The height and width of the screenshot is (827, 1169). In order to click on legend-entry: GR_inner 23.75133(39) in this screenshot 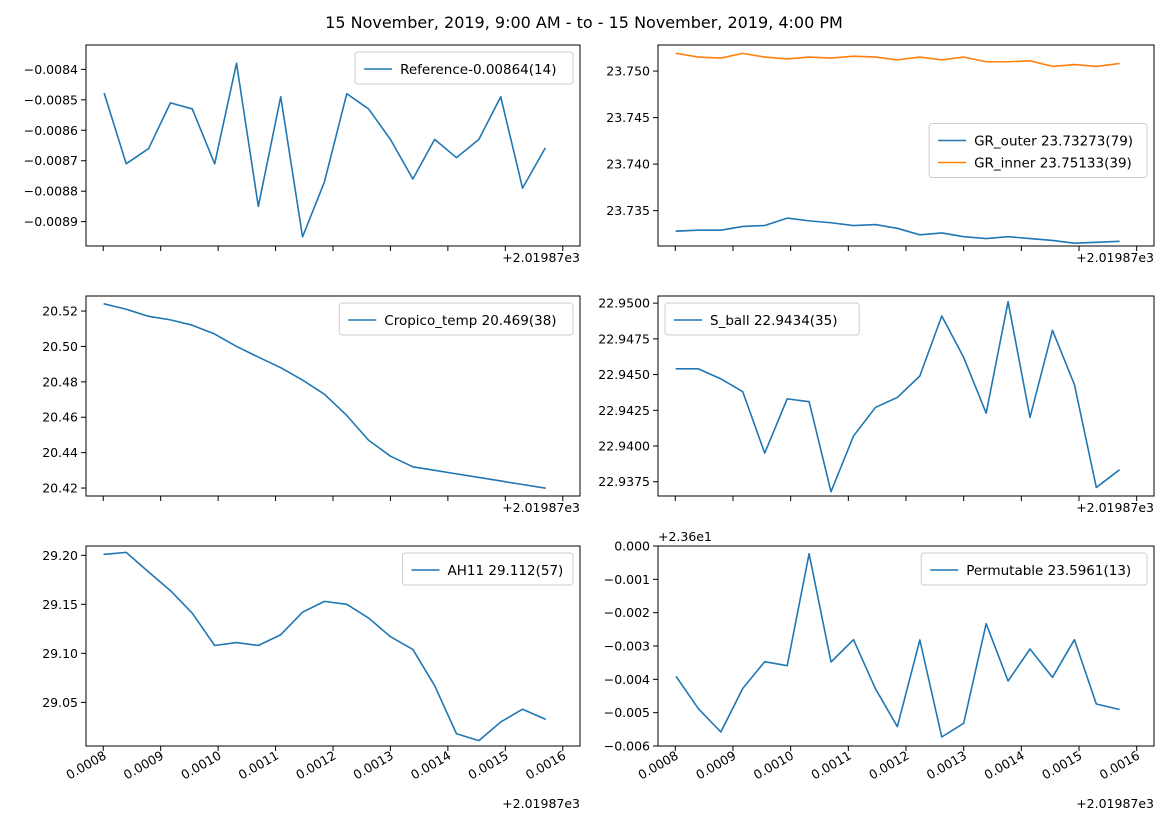, I will do `click(1053, 164)`.